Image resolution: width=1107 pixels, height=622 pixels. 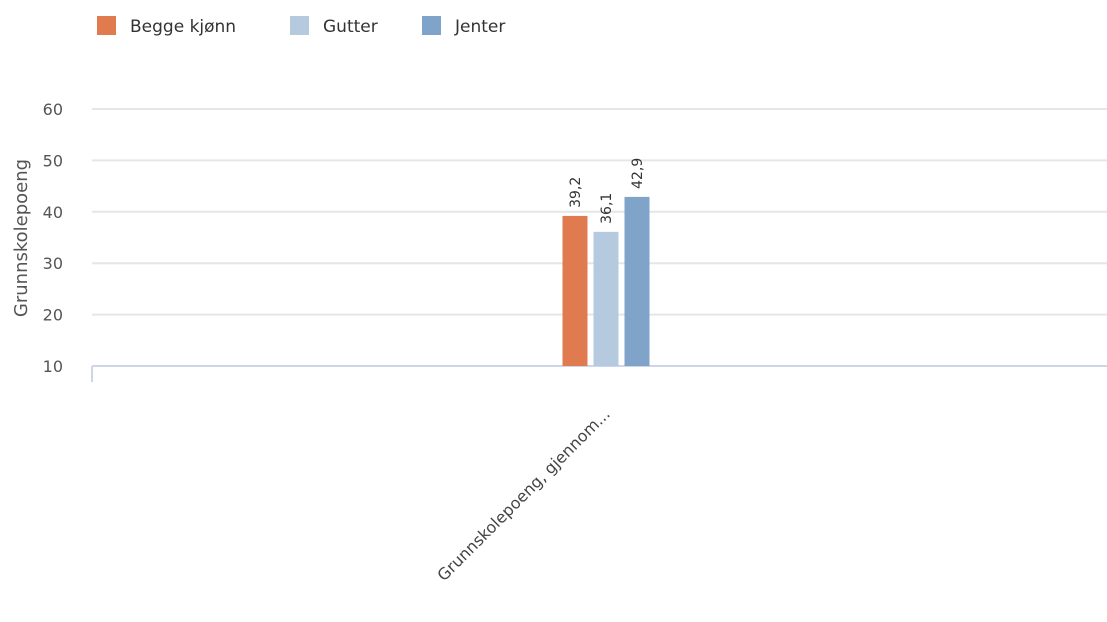 I want to click on legend-item: Gutter, so click(x=334, y=26).